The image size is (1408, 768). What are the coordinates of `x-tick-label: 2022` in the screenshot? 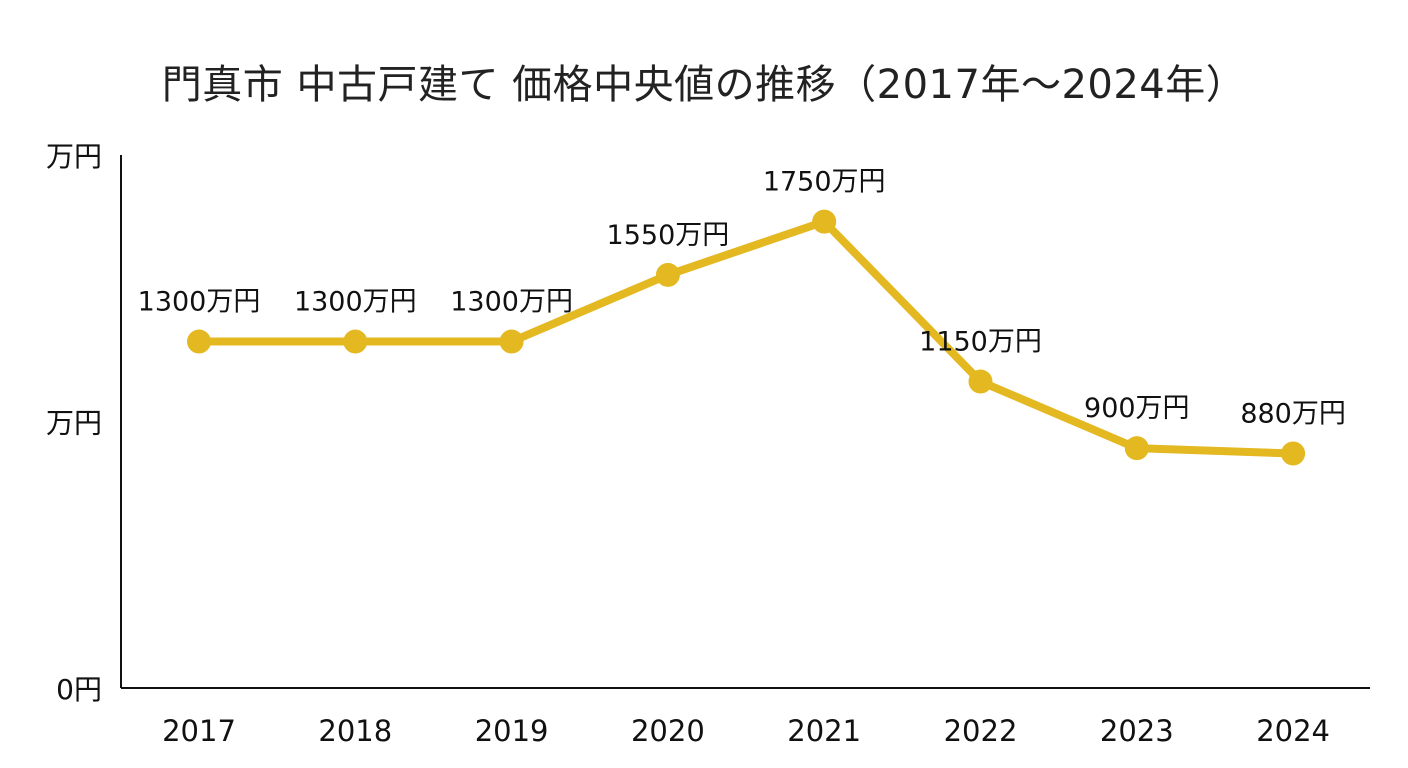 It's located at (981, 731).